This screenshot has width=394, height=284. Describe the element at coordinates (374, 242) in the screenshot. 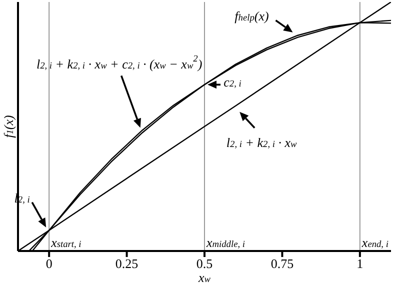

I see `ref-line-label: x$_{end, i}$` at that location.